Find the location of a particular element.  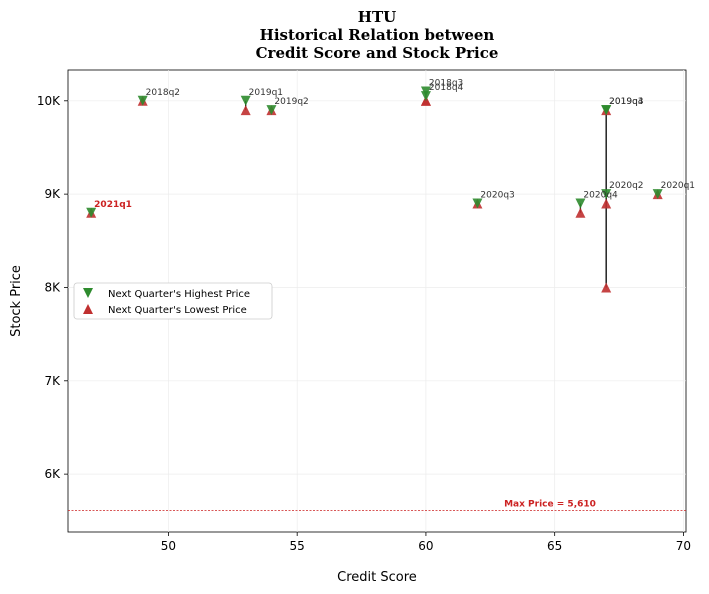

max-price-reference: Max Price = 5,610 is located at coordinates (377, 505).